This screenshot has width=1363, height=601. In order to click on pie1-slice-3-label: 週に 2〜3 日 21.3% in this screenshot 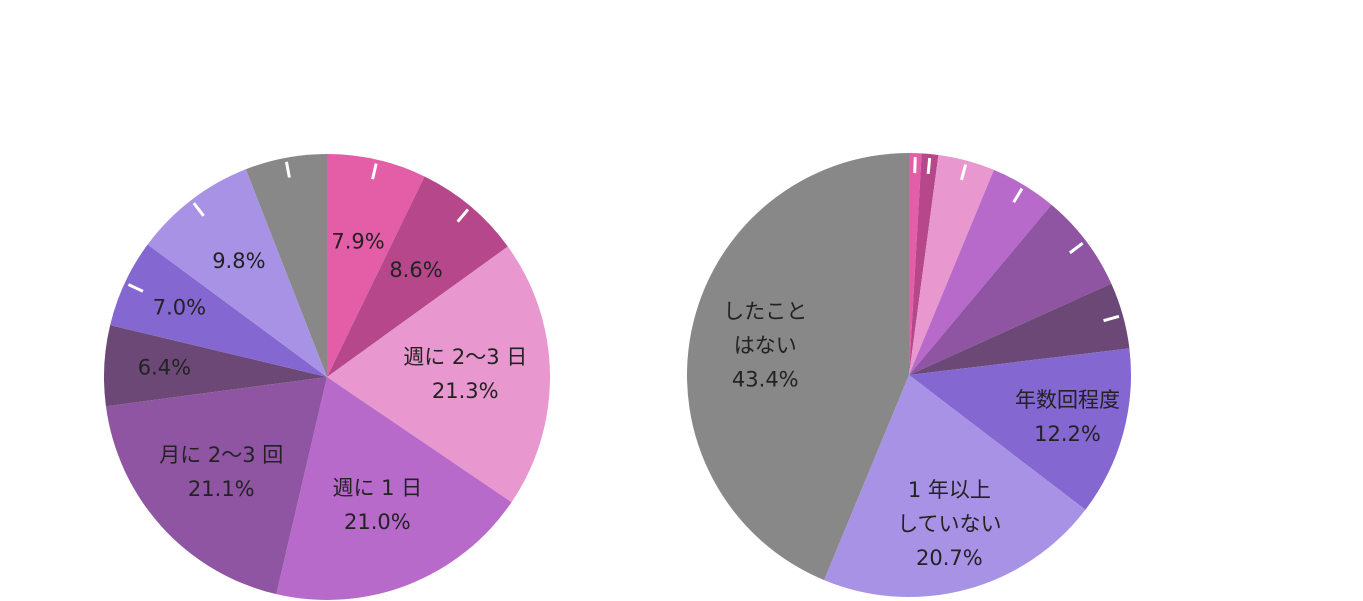, I will do `click(465, 374)`.